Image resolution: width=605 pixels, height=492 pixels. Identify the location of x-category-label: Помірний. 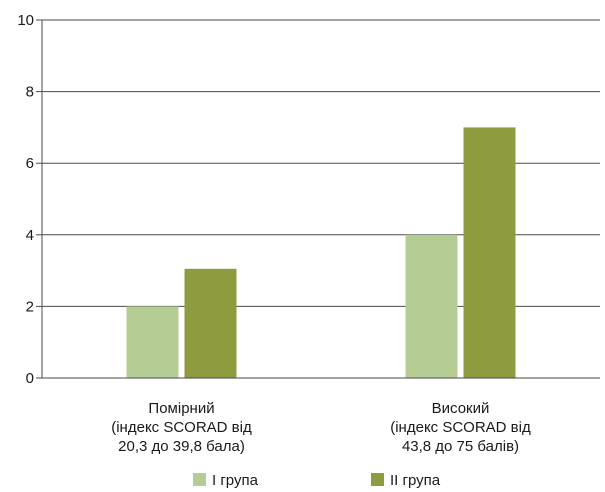
(181, 408).